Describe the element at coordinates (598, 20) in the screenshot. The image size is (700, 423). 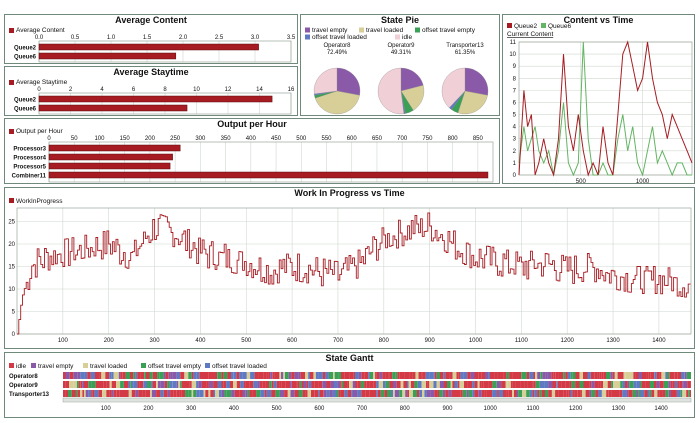
I see `content-vs-time-title: Content vs Time` at that location.